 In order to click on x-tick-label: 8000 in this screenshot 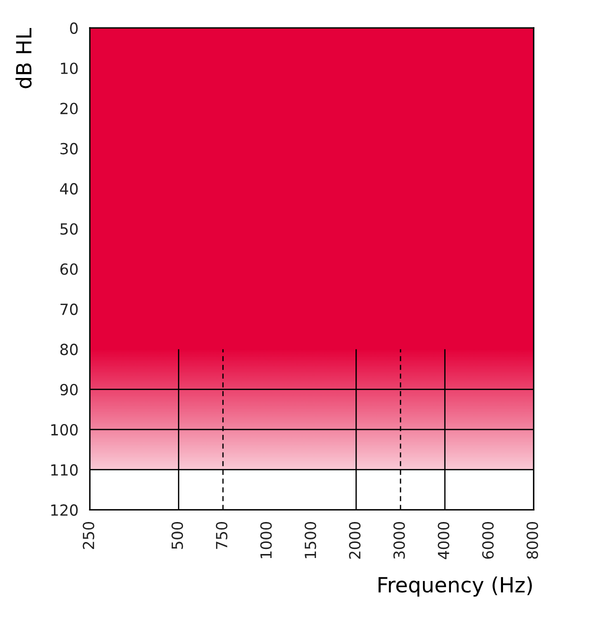, I will do `click(532, 540)`.